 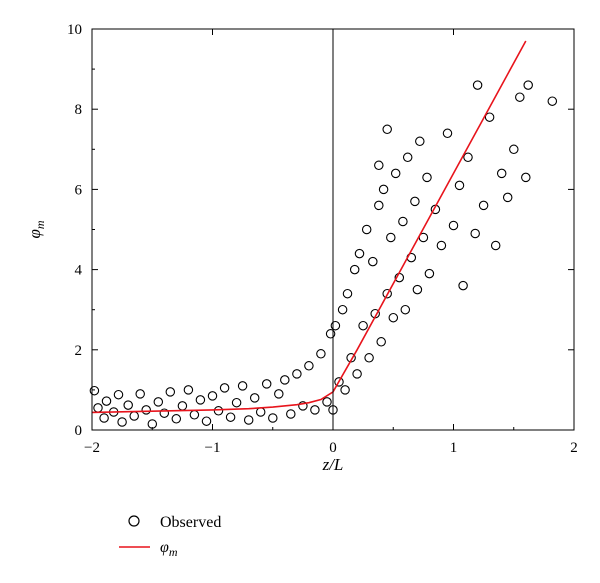 I want to click on y-tick-label: 2, so click(x=79, y=351).